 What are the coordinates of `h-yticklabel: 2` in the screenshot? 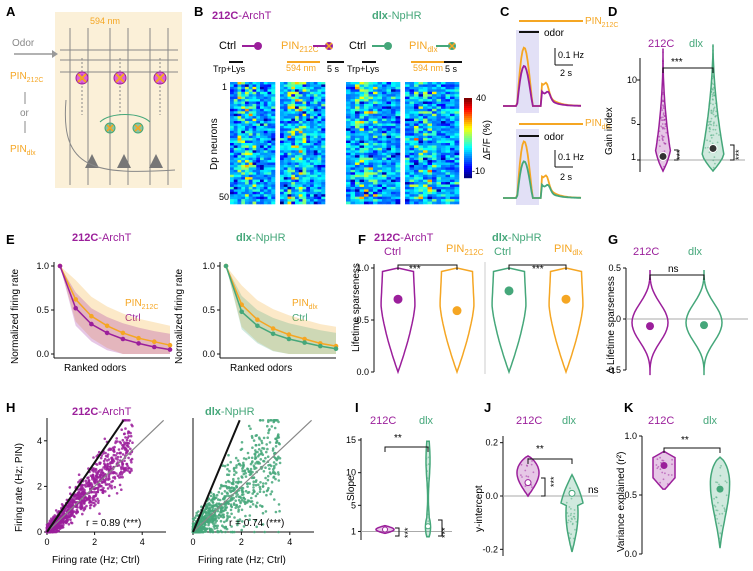 It's located at (39, 486).